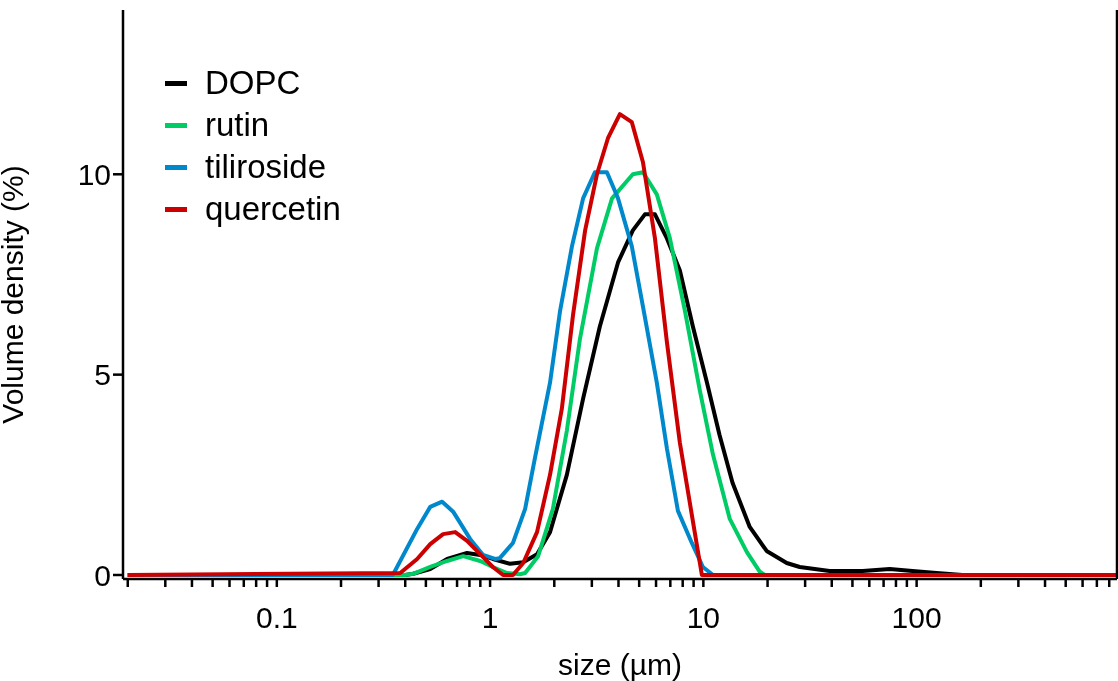 This screenshot has width=1118, height=681. What do you see at coordinates (916, 618) in the screenshot?
I see `x-tick-label: 100` at bounding box center [916, 618].